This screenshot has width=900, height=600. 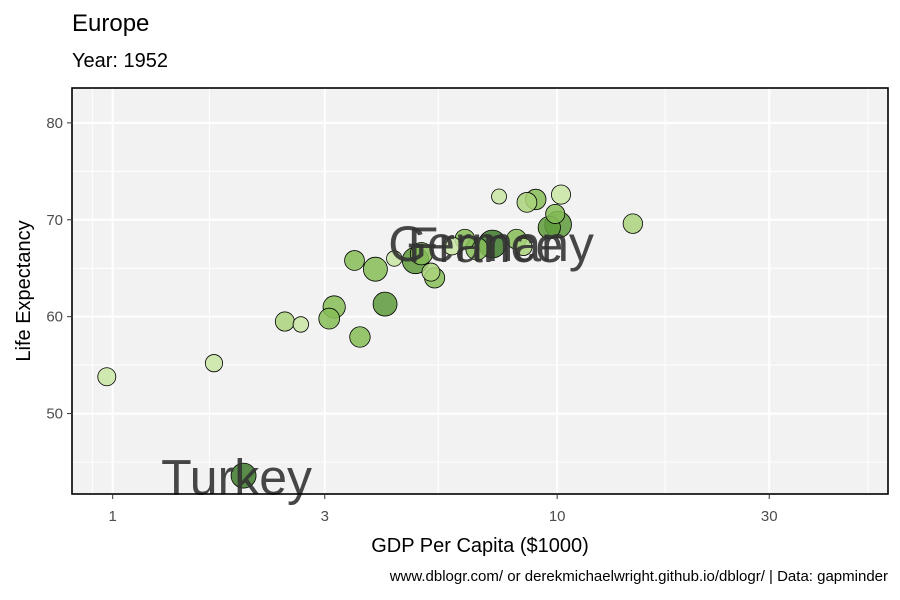 I want to click on y-tick-label: 60, so click(x=54, y=317).